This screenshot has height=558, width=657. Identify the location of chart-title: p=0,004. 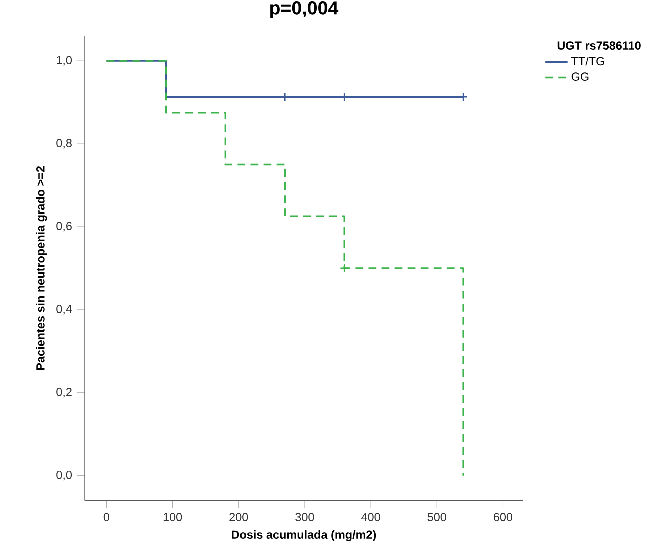
(304, 9).